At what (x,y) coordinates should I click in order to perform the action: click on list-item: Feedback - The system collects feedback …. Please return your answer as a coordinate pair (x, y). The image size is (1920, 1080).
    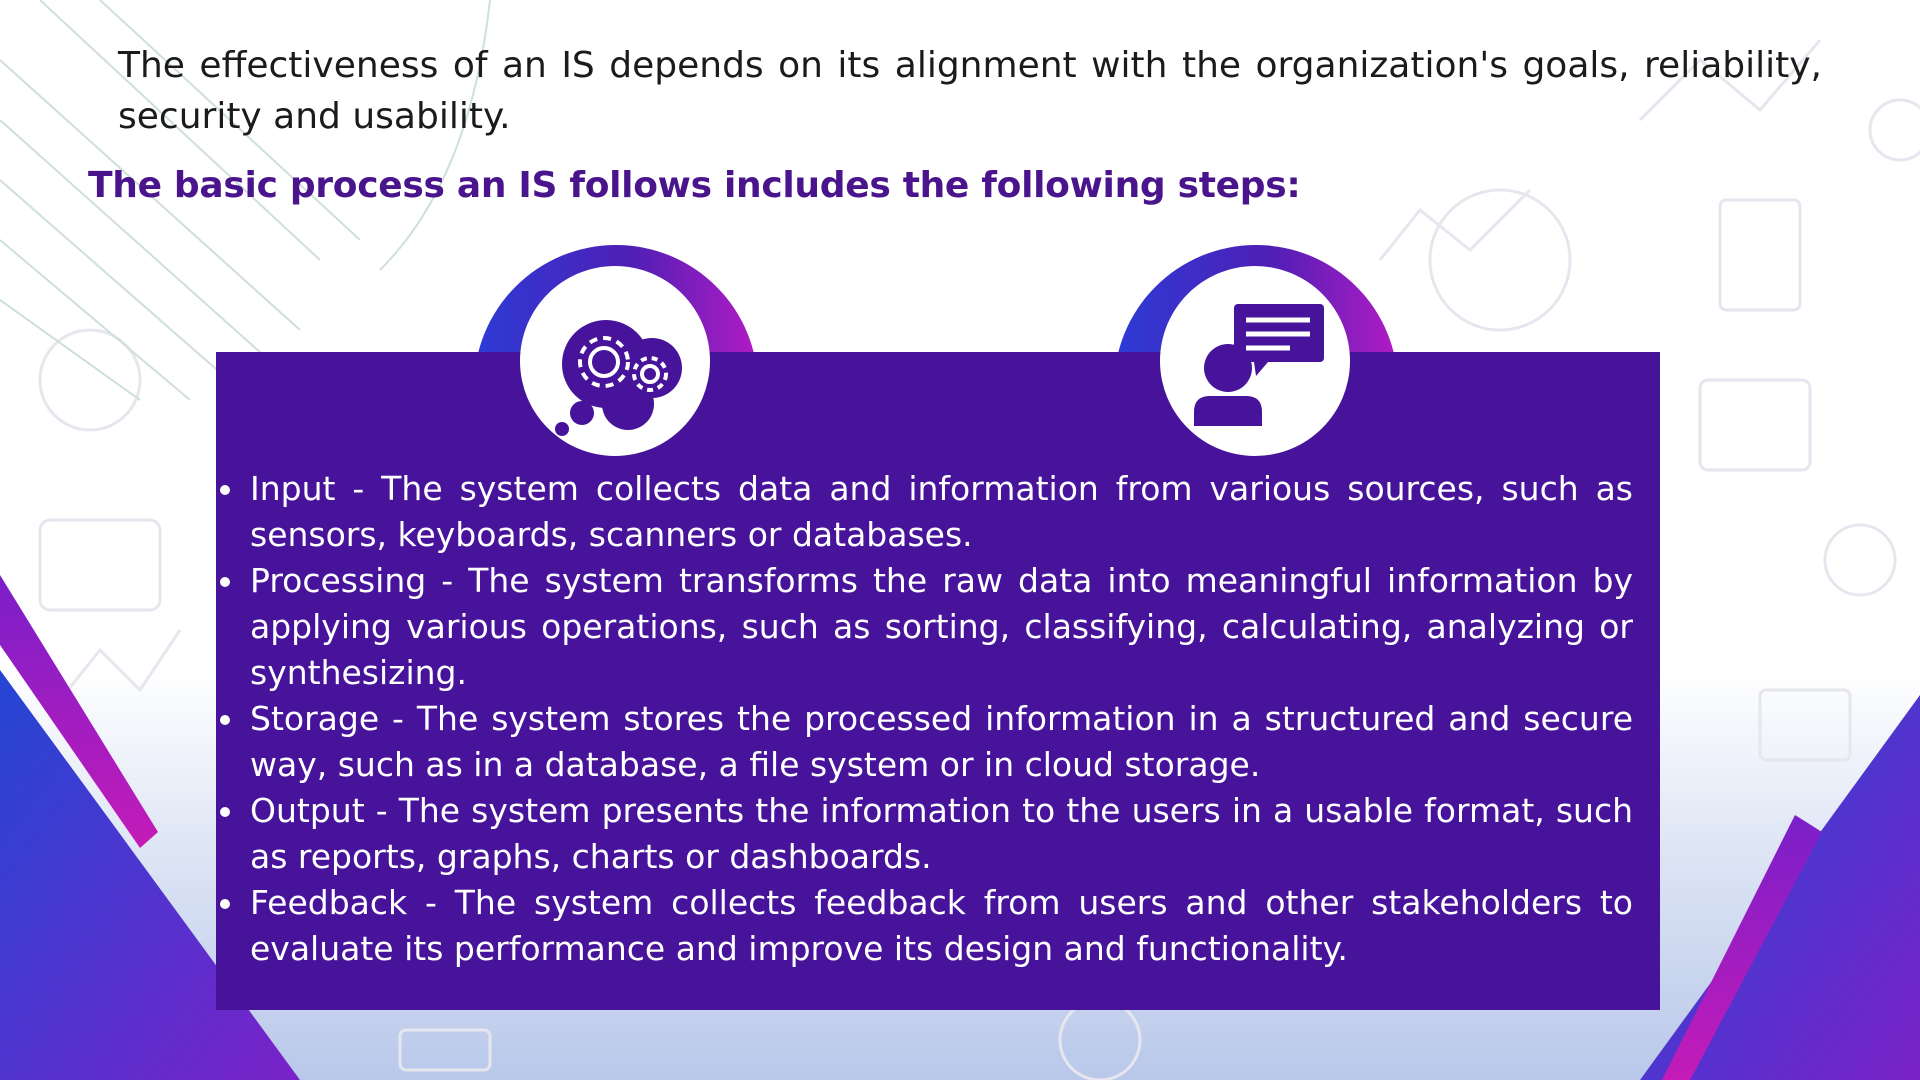
    Looking at the image, I should click on (926, 926).